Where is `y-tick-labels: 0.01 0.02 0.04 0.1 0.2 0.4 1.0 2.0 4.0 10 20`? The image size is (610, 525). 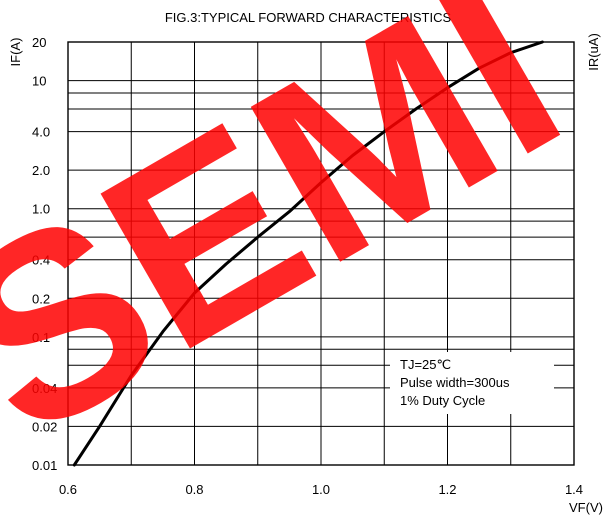 y-tick-labels: 0.01 0.02 0.04 0.1 0.2 0.4 1.0 2.0 4.0 10 20 is located at coordinates (44, 254).